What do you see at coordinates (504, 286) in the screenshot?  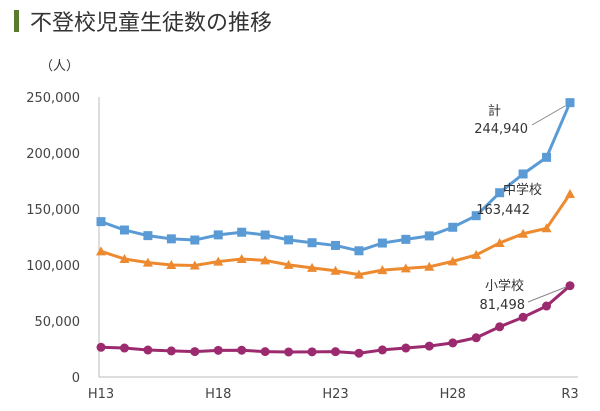 I see `series-name-label: 小学校` at bounding box center [504, 286].